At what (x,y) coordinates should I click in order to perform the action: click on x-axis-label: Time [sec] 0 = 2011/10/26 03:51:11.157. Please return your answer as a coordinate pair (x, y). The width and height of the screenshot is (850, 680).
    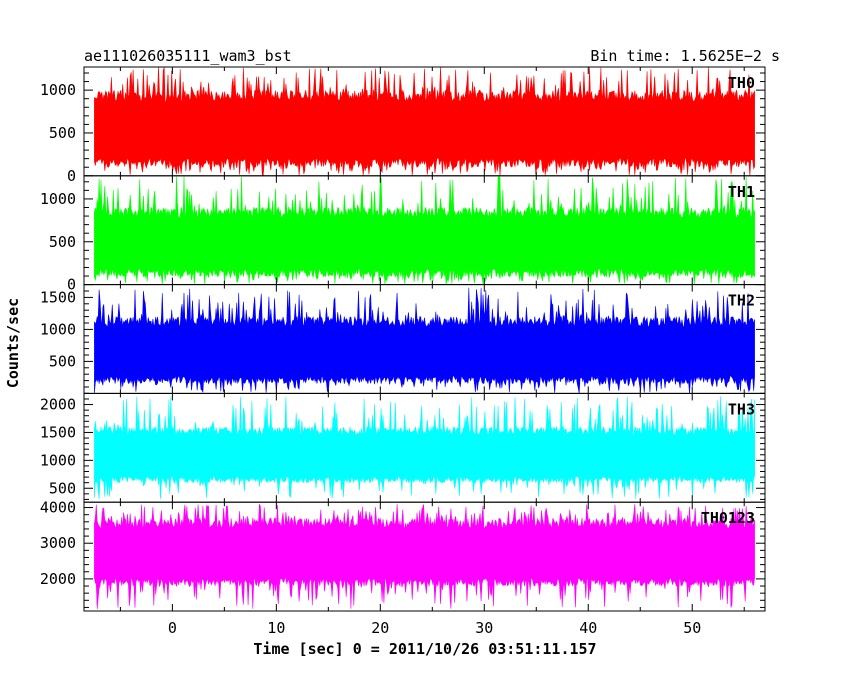
    Looking at the image, I should click on (424, 649).